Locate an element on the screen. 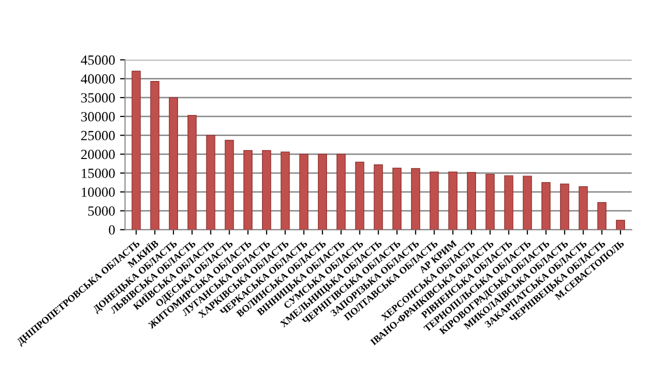 This screenshot has width=658, height=386. y-tick-label: 15000 is located at coordinates (98, 173).